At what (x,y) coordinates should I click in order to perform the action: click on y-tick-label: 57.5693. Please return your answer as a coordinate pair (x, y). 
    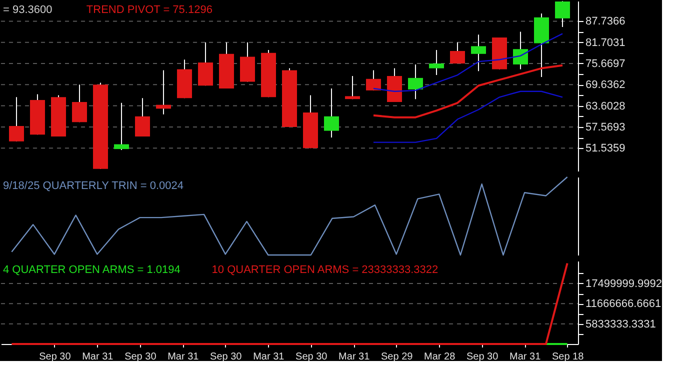
    Looking at the image, I should click on (606, 127).